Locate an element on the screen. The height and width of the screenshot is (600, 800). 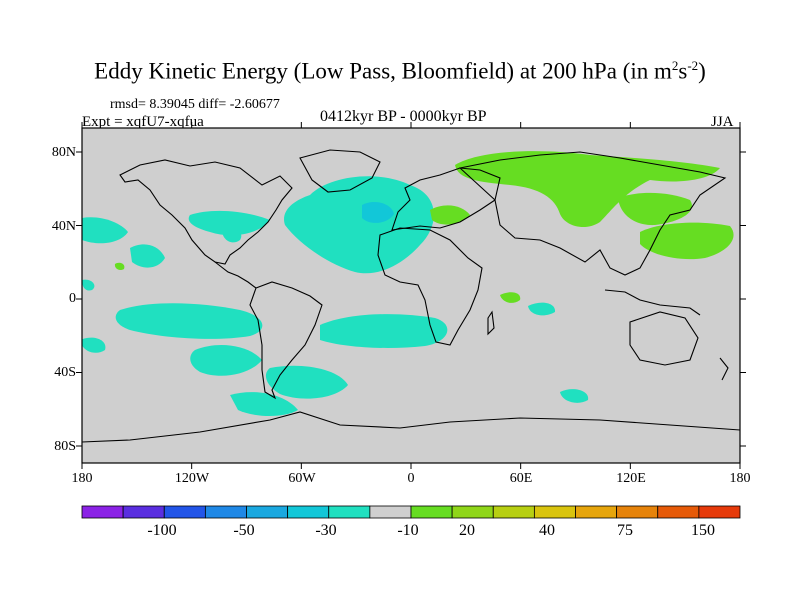
coast-africa is located at coordinates (430, 286).